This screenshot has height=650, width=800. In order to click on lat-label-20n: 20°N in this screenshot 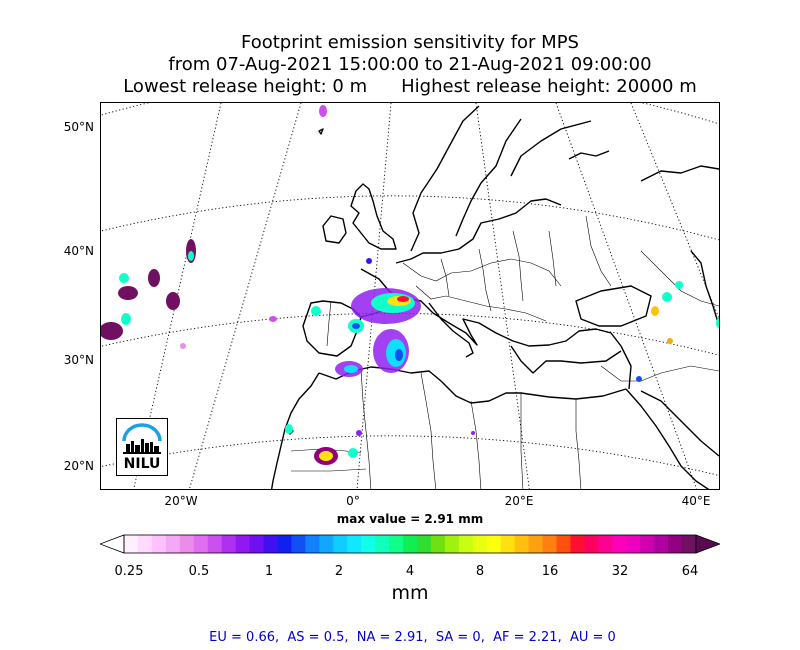, I will do `click(78, 466)`.